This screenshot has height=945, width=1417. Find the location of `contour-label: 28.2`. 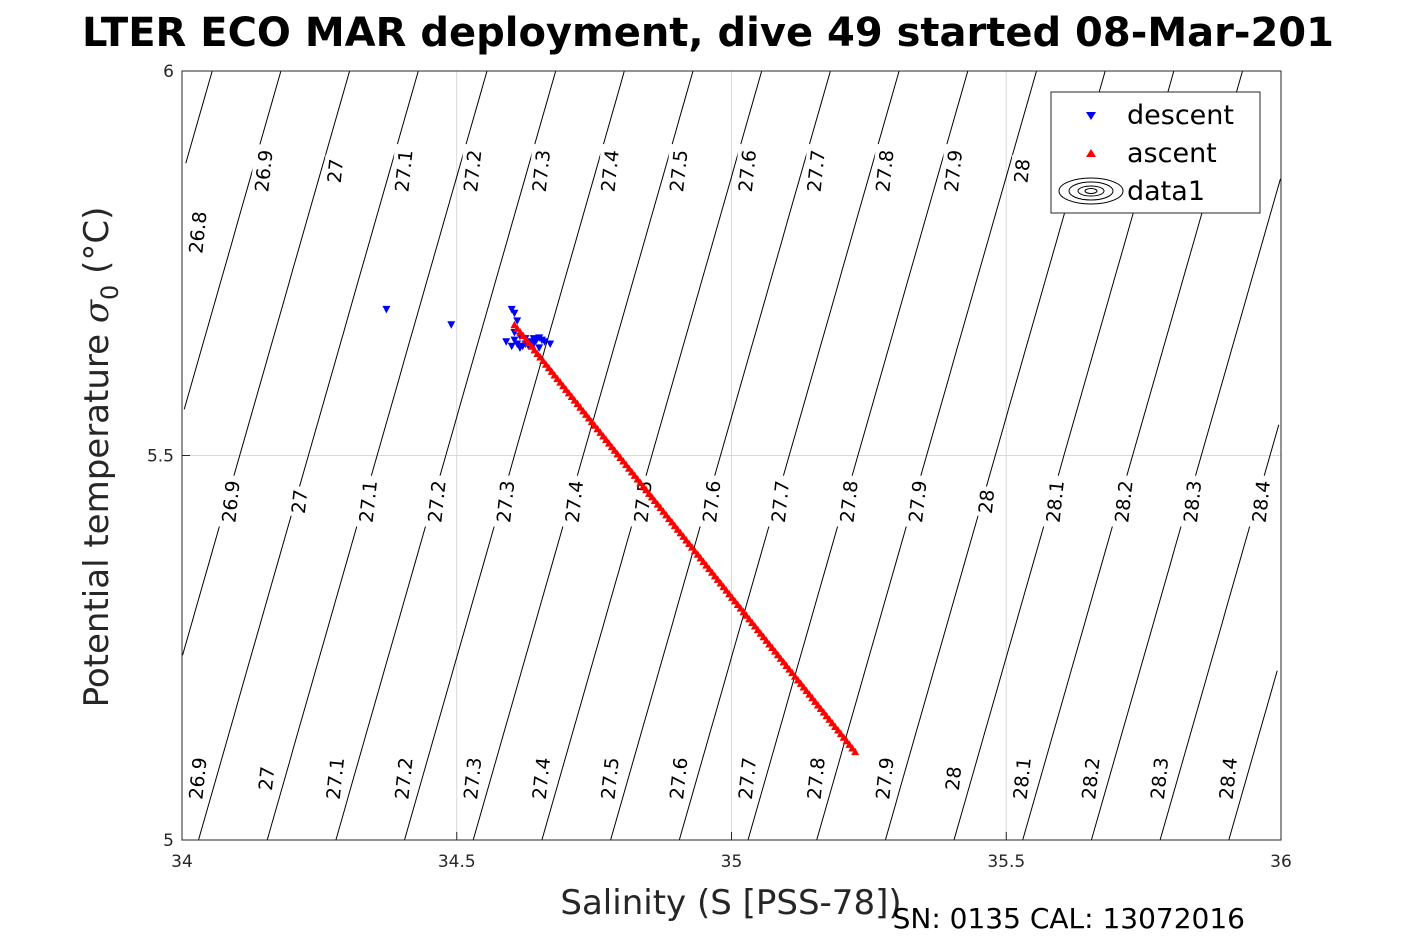

contour-label: 28.2 is located at coordinates (1123, 501).